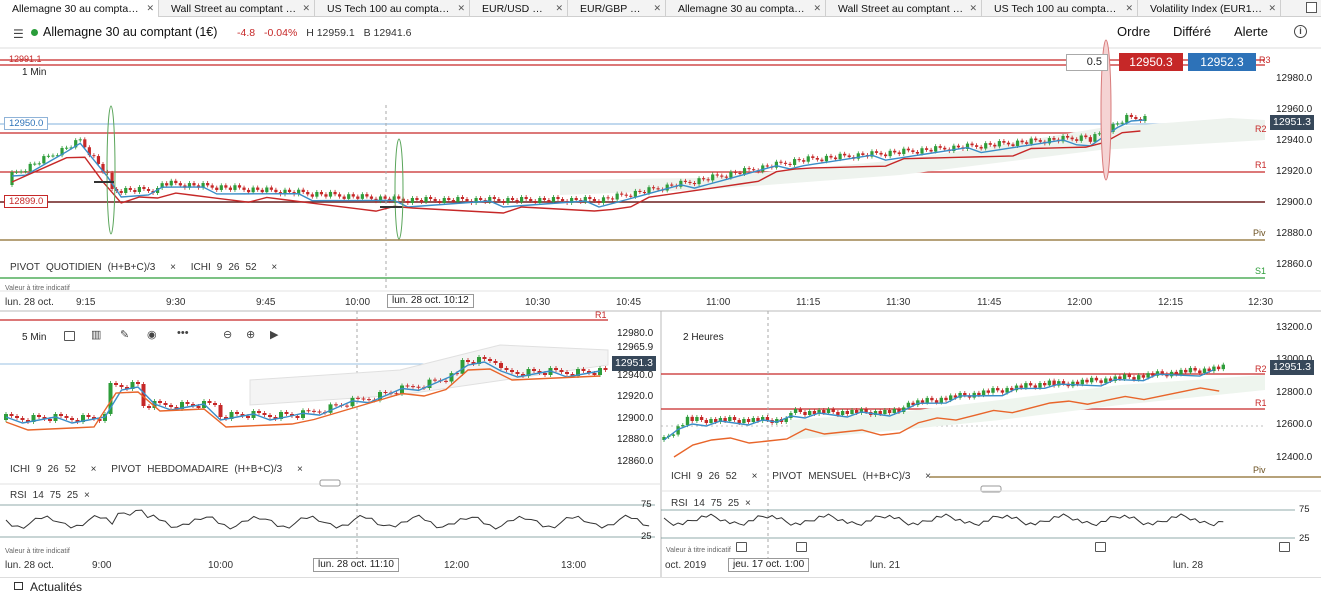 The image size is (1321, 594). Describe the element at coordinates (617, 8) in the screenshot. I see `tab-4: EUR/GBP Mini ✕` at that location.